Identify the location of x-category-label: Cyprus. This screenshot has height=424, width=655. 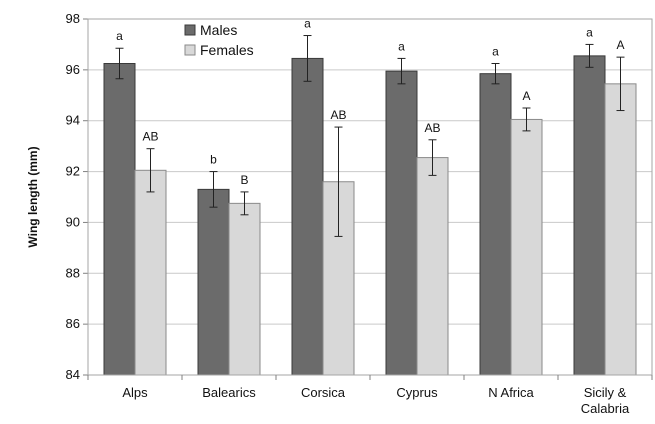
(417, 392).